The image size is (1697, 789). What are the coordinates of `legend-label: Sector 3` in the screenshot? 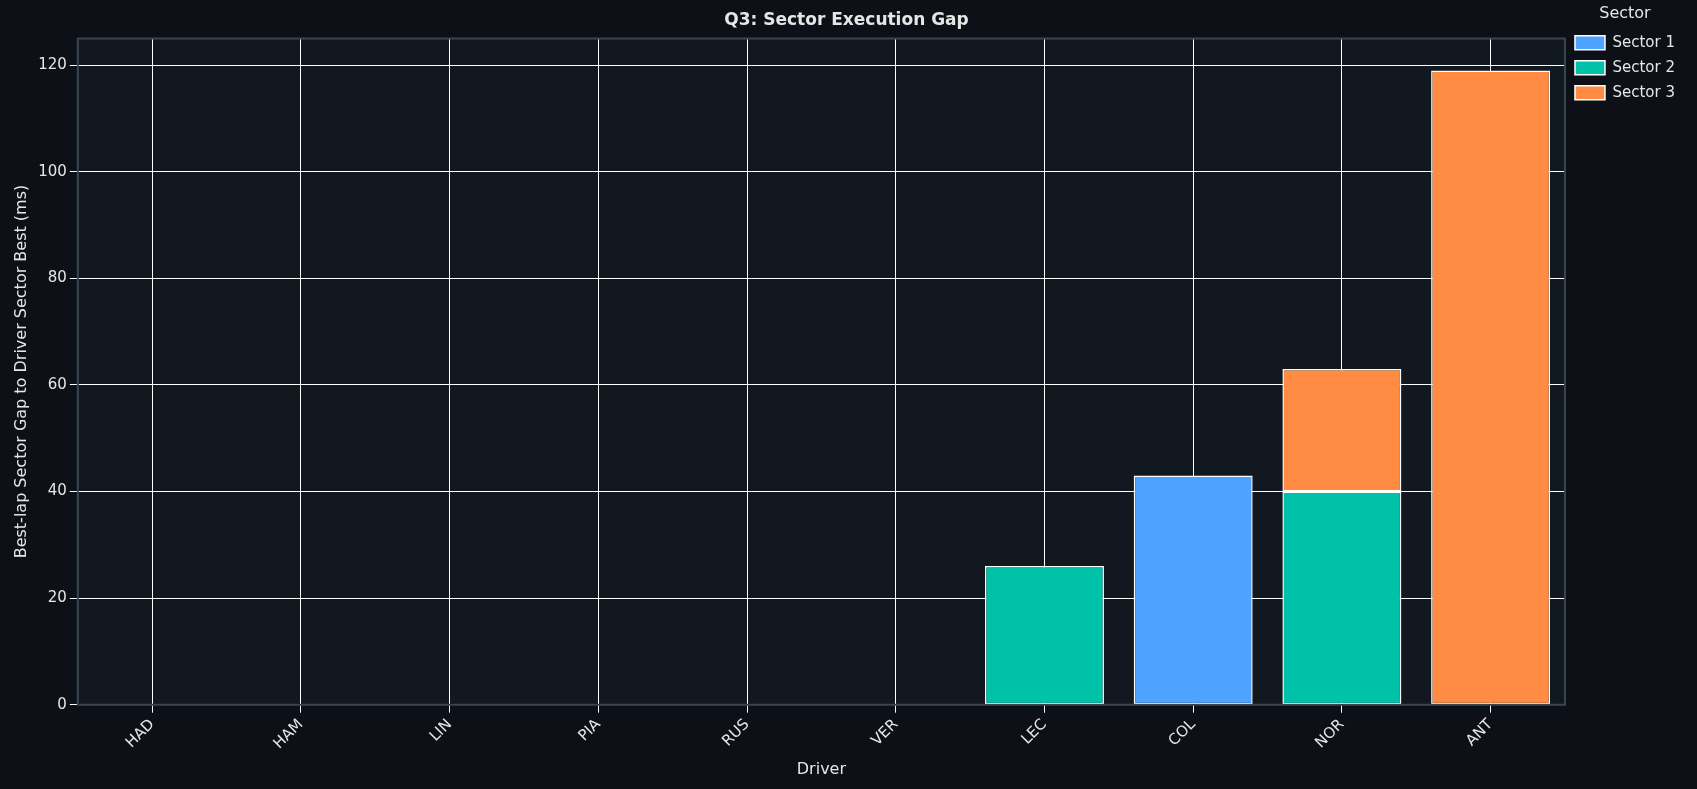 It's located at (1644, 91).